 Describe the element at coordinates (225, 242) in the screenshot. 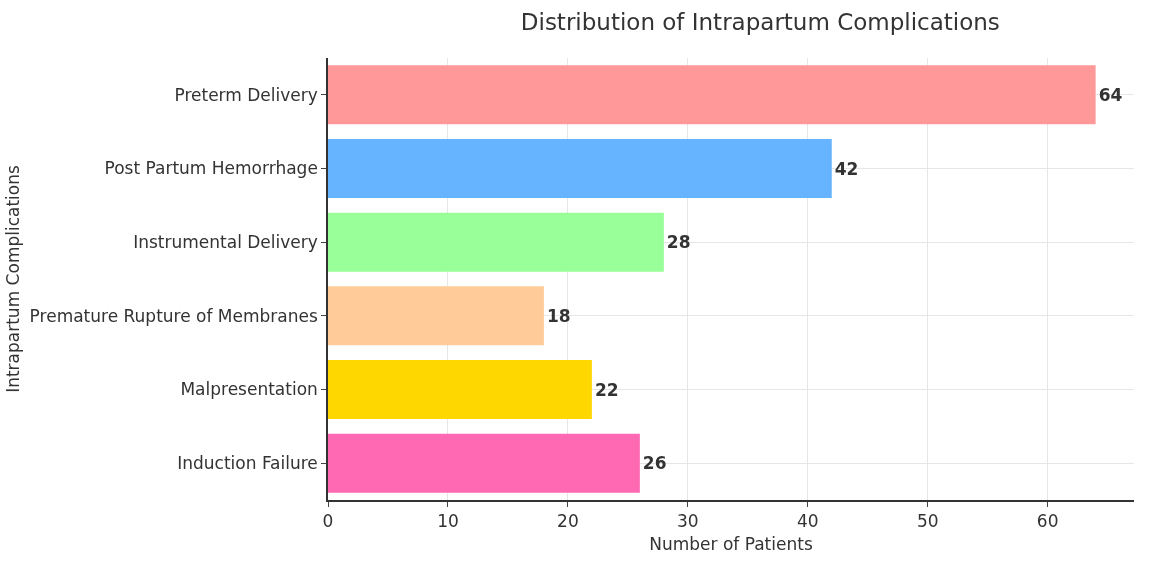

I see `y-tick-label: Instrumental Delivery` at that location.